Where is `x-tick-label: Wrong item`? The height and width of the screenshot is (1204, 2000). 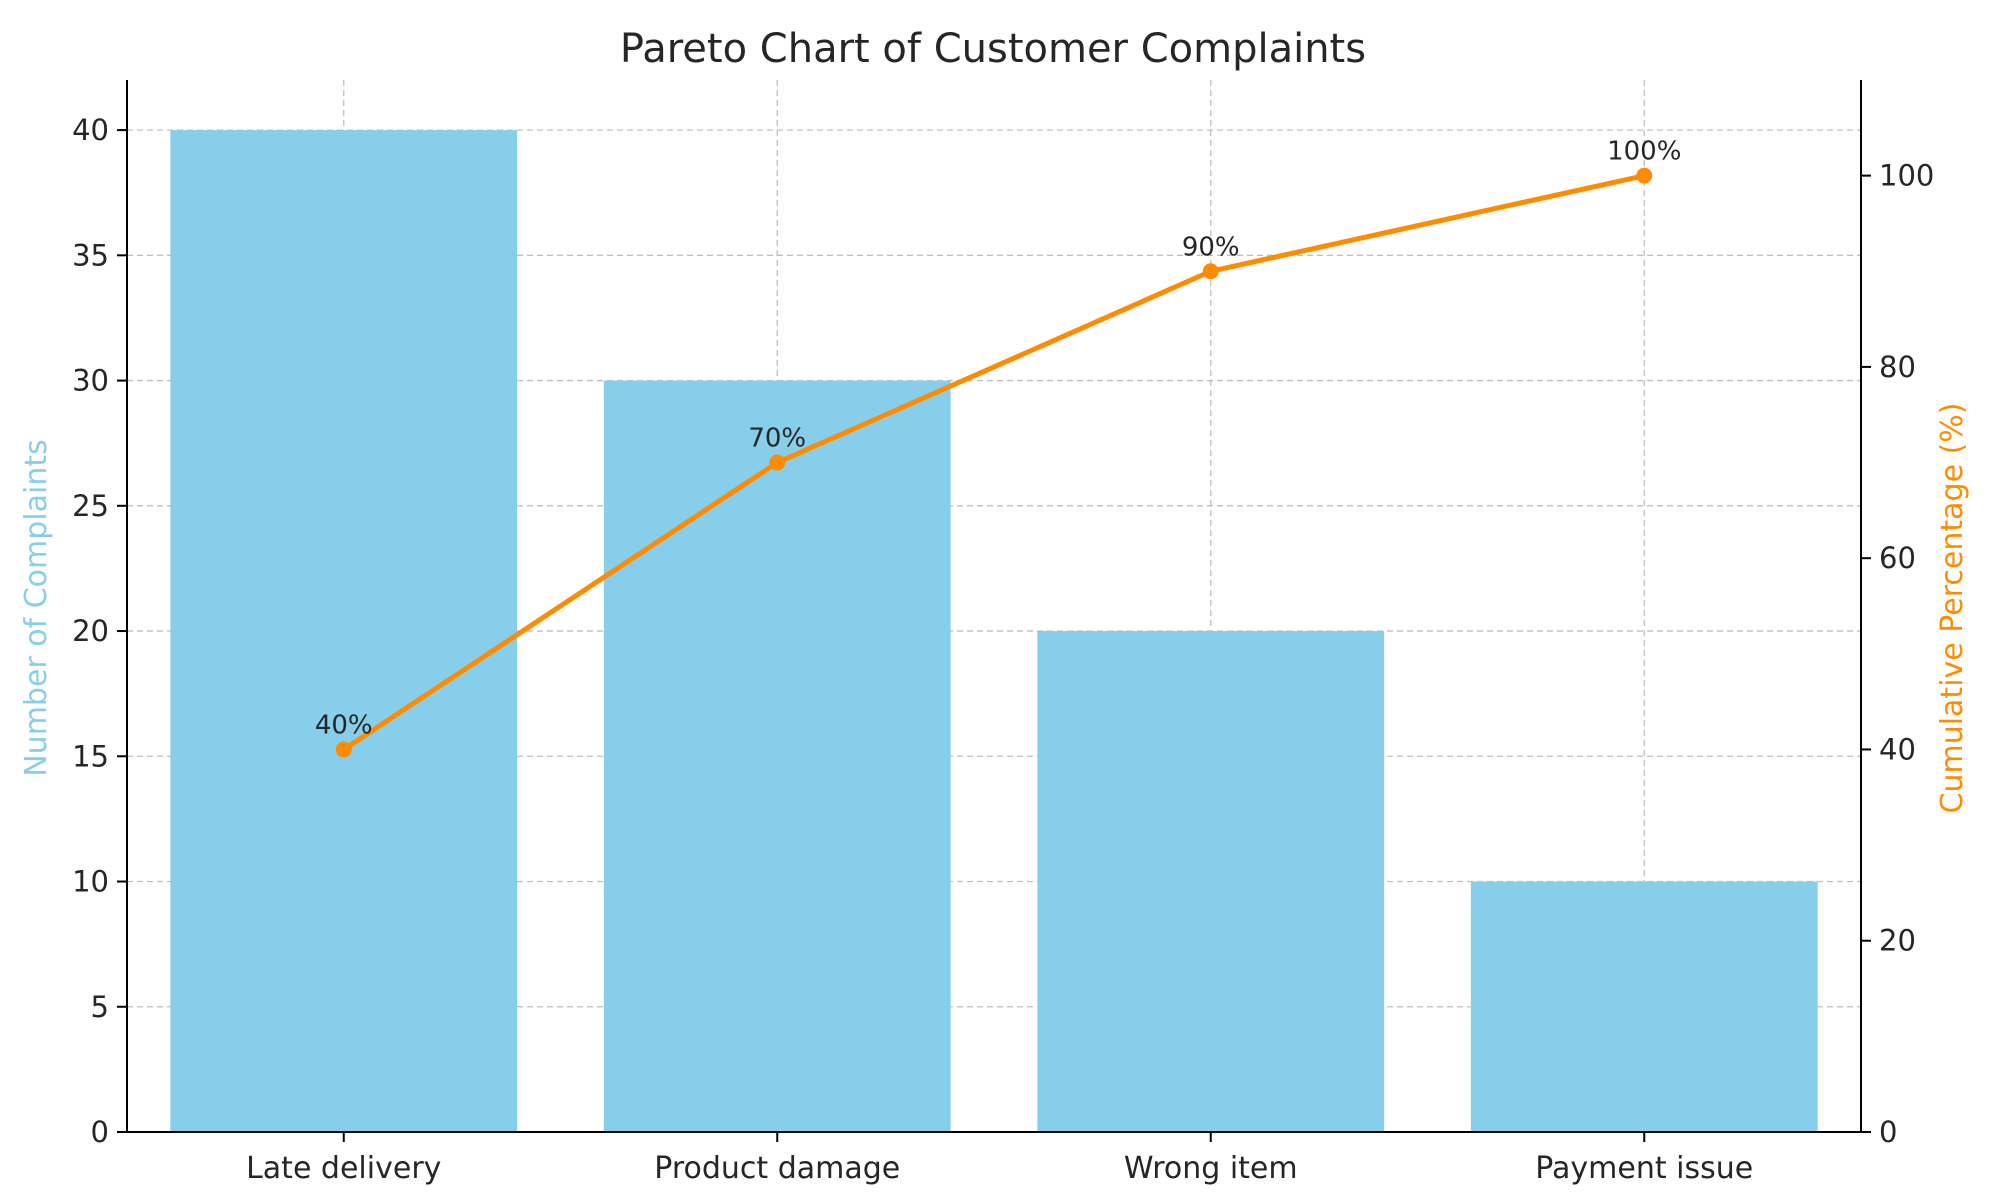 x-tick-label: Wrong item is located at coordinates (1211, 1168).